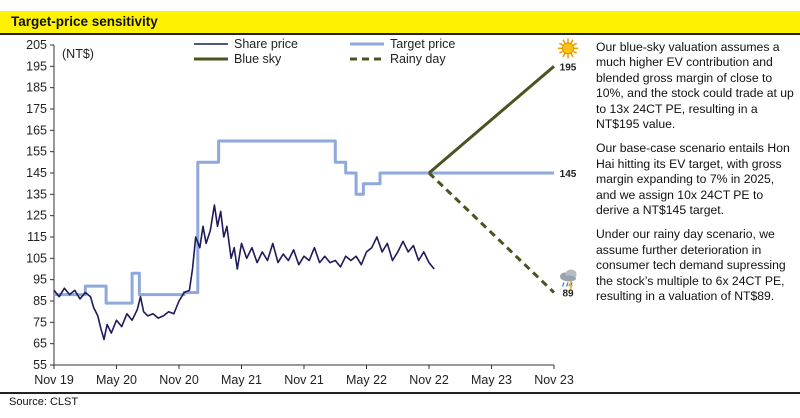  I want to click on y-tick-label: 115, so click(37, 237).